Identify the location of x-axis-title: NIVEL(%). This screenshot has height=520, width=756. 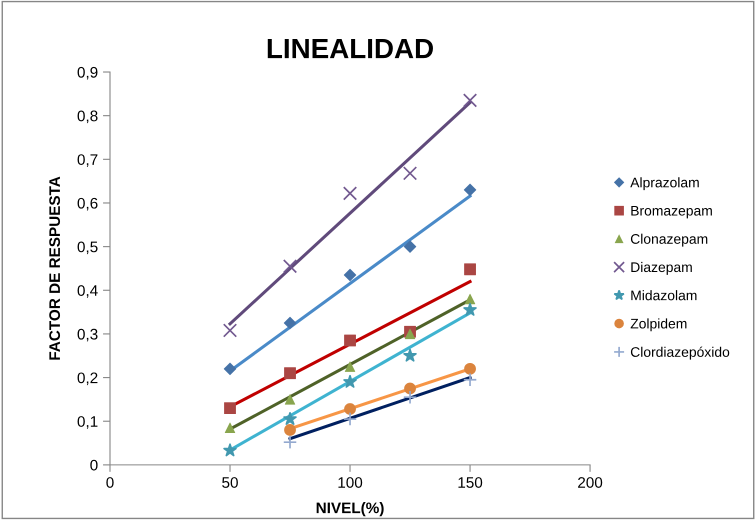
(350, 509).